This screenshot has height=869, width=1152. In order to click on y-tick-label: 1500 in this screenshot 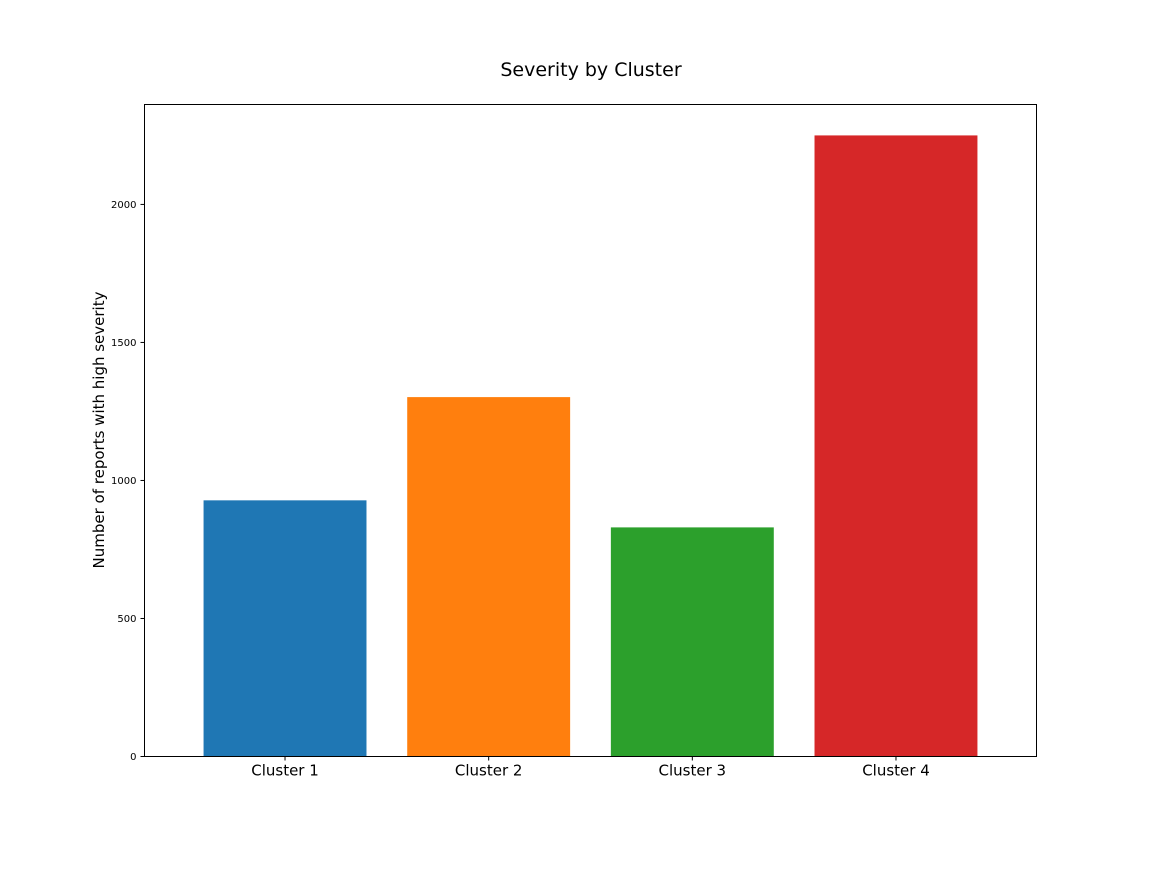, I will do `click(123, 343)`.